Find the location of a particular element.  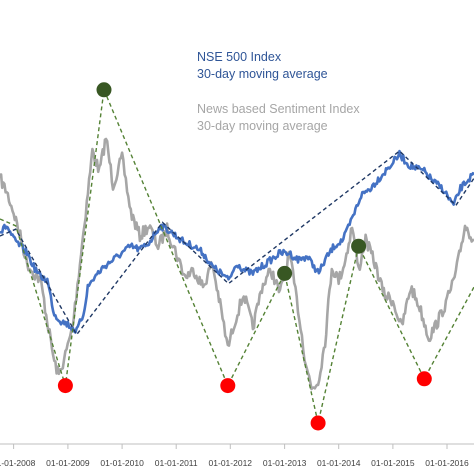

legend-sentiment-line2: 30-day moving average is located at coordinates (262, 126).